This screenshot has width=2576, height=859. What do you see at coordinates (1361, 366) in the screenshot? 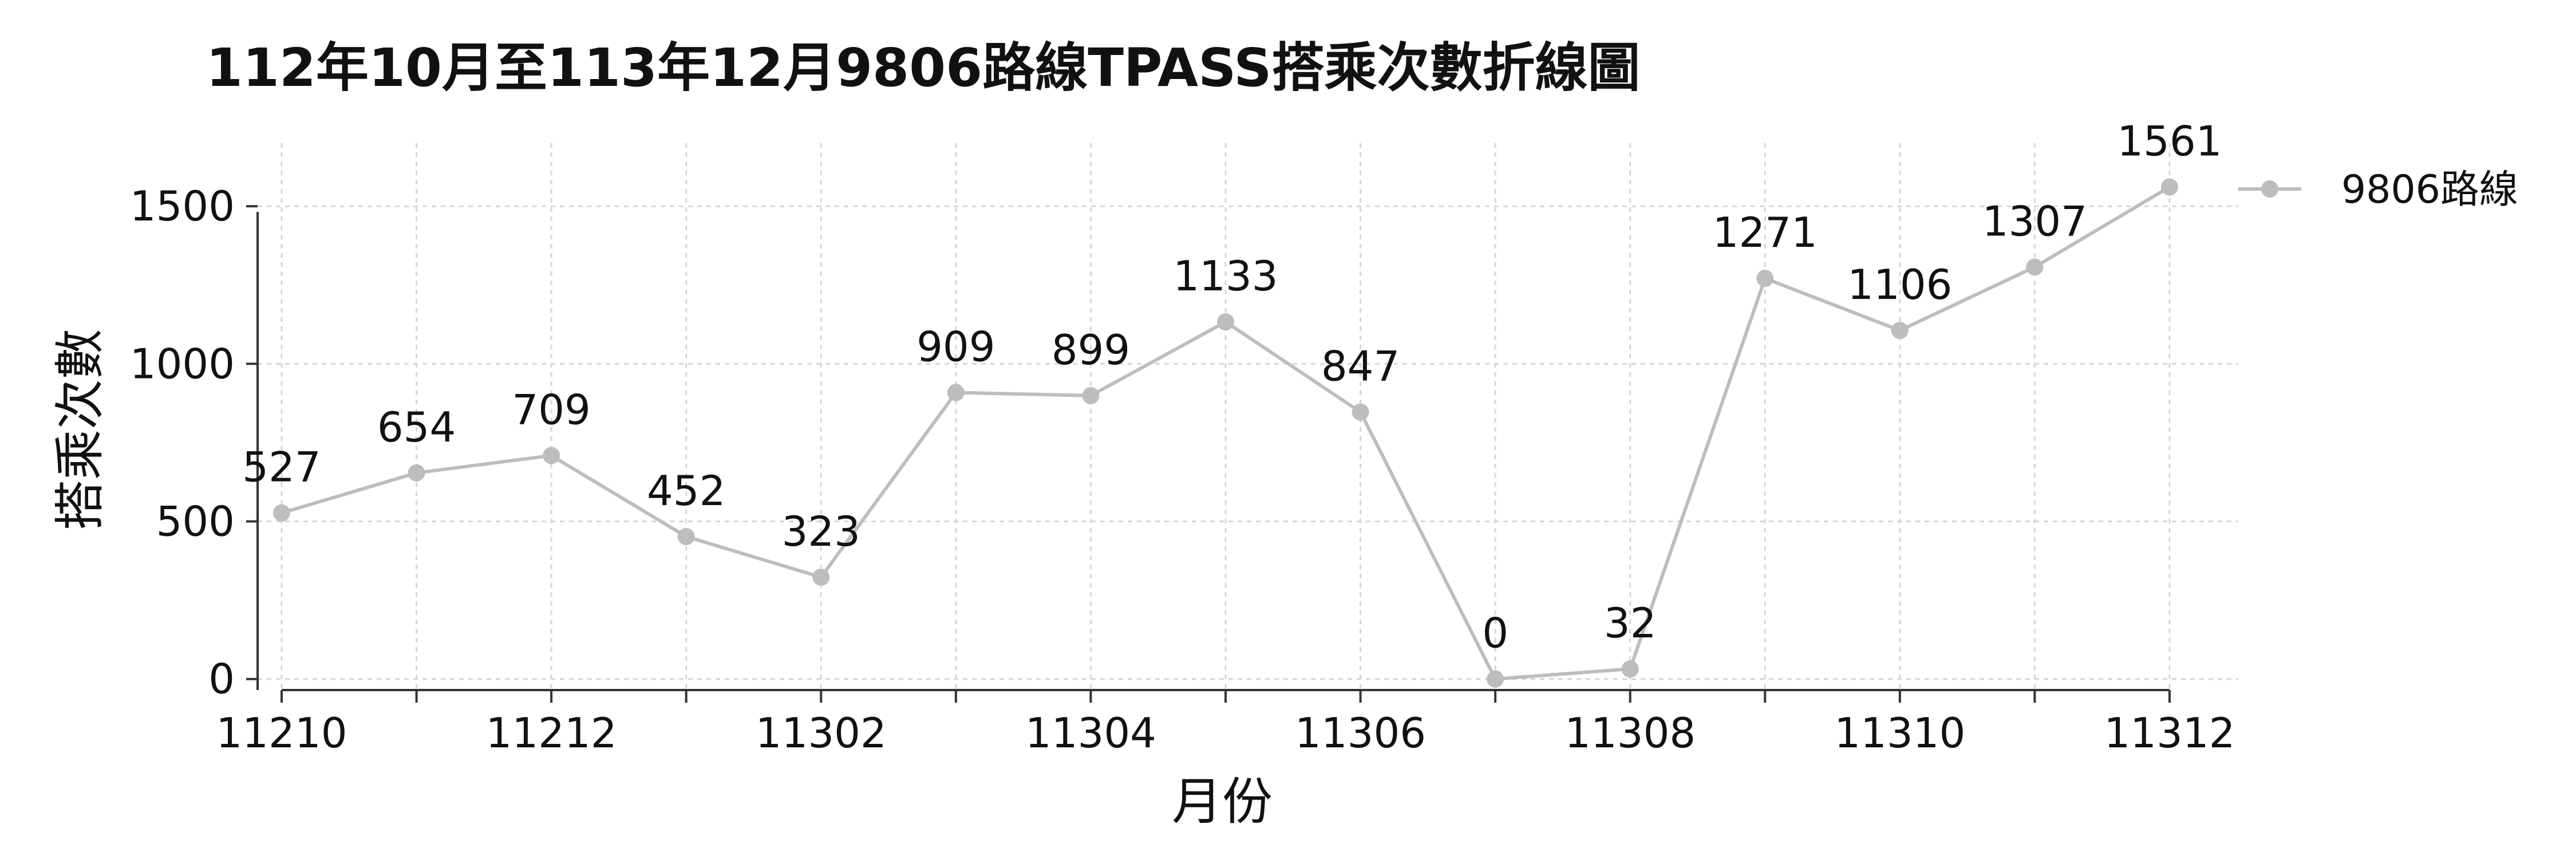
I see `data-label: 847` at bounding box center [1361, 366].